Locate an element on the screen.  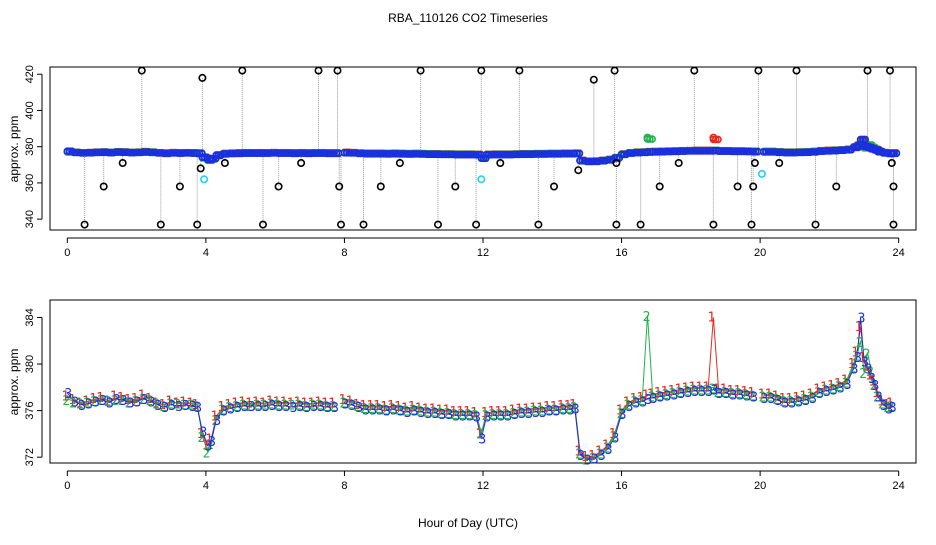
top-x-tick-label: 12 is located at coordinates (483, 253).